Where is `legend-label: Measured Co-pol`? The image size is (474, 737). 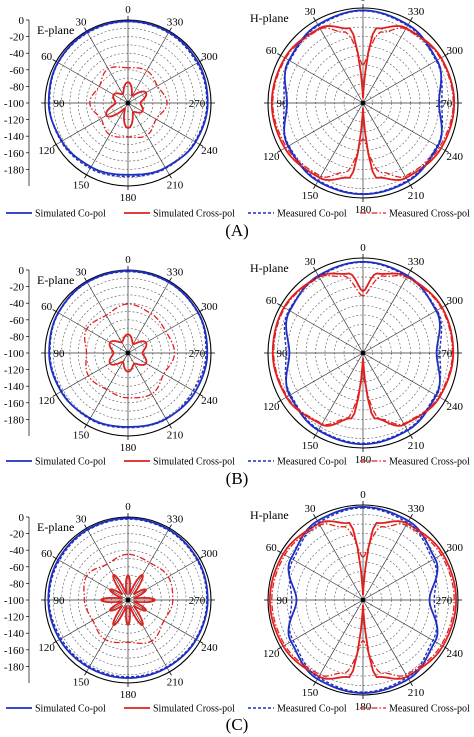
legend-label: Measured Co-pol is located at coordinates (312, 462).